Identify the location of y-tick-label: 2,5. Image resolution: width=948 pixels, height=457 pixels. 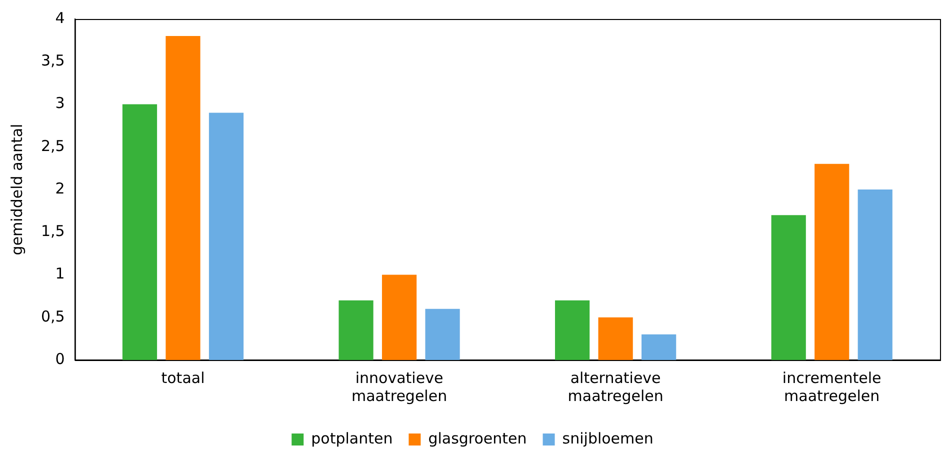
(52, 145).